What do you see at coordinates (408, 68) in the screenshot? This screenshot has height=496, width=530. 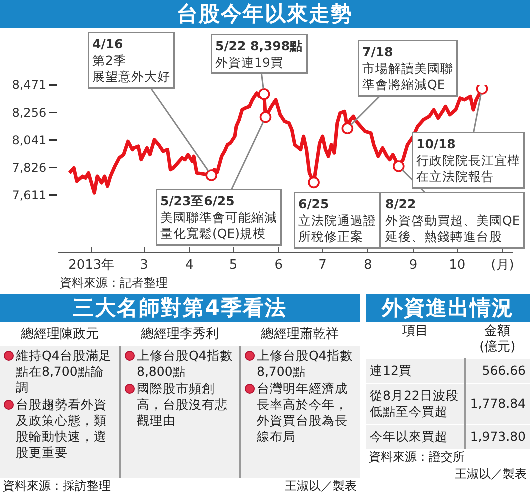 I see `annotation: 7/18市場解讀美國聯準會將縮減QE` at bounding box center [408, 68].